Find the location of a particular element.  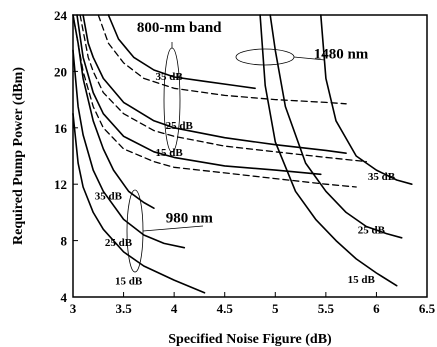

y-tick-label: 12 is located at coordinates (60, 184).